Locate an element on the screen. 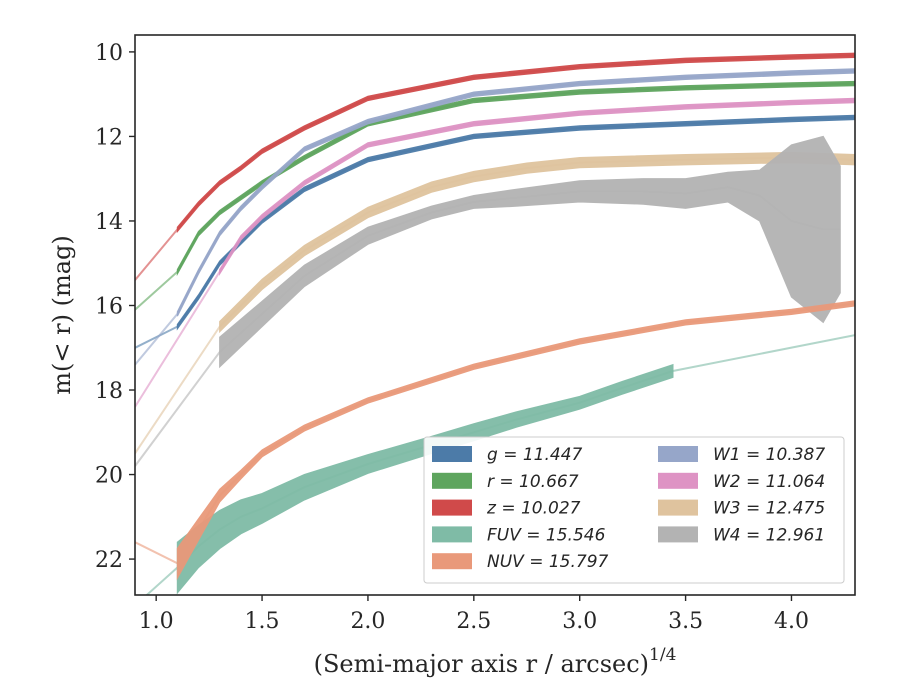  y-tick-label: 10 is located at coordinates (109, 53).